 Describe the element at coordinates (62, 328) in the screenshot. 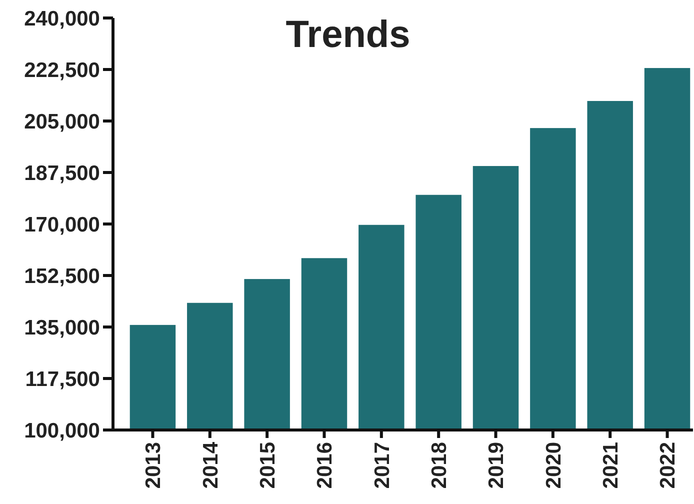

I see `y-tick-label: 135,000` at that location.